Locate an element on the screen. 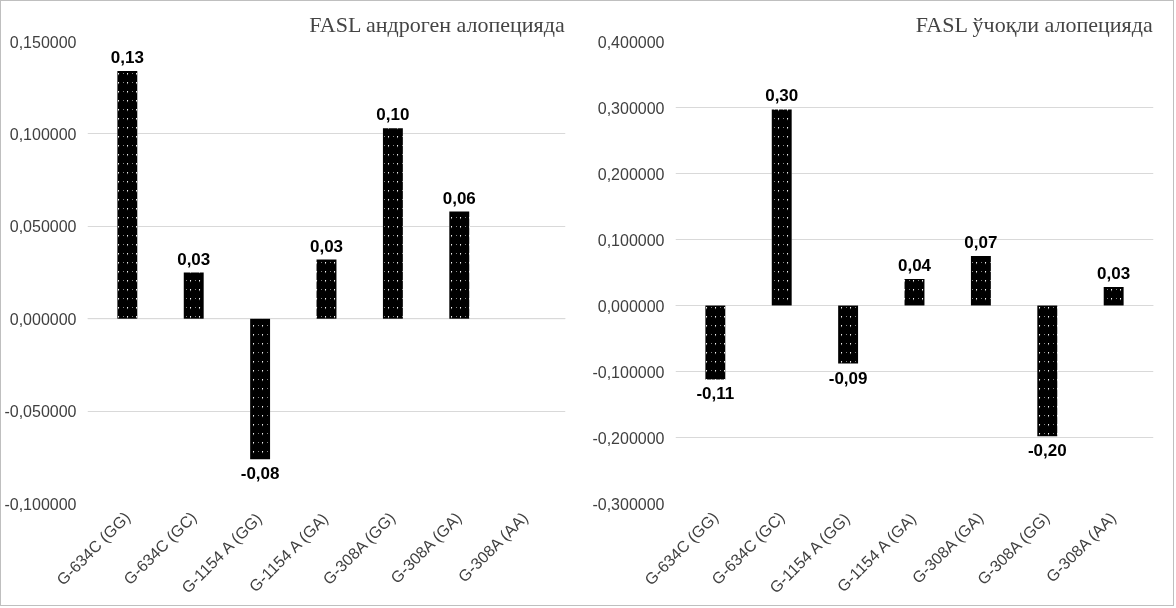 The image size is (1176, 608). y-tick-label: 0,150000 is located at coordinates (43, 42).